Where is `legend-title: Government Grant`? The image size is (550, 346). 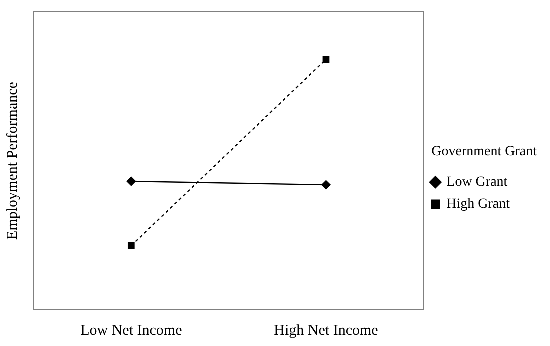
legend-title: Government Grant is located at coordinates (485, 152).